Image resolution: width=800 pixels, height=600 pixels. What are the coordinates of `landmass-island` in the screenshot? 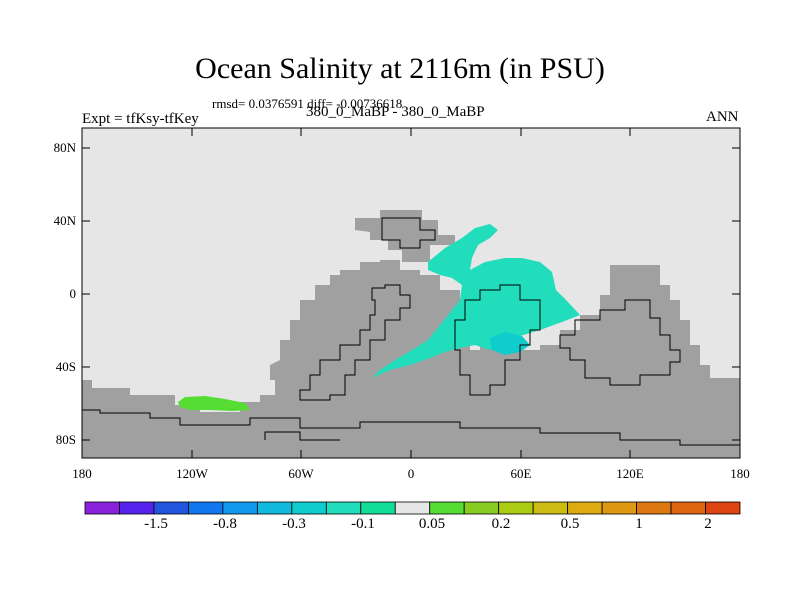 It's located at (723, 385).